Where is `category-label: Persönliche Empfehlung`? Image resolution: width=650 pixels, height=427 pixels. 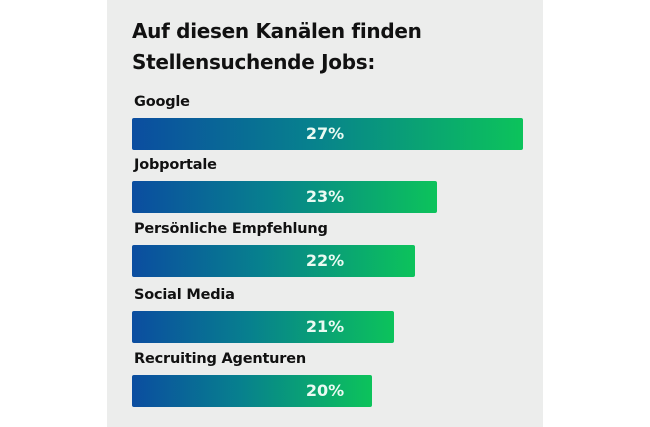
category-label: Persönliche Empfehlung is located at coordinates (231, 229).